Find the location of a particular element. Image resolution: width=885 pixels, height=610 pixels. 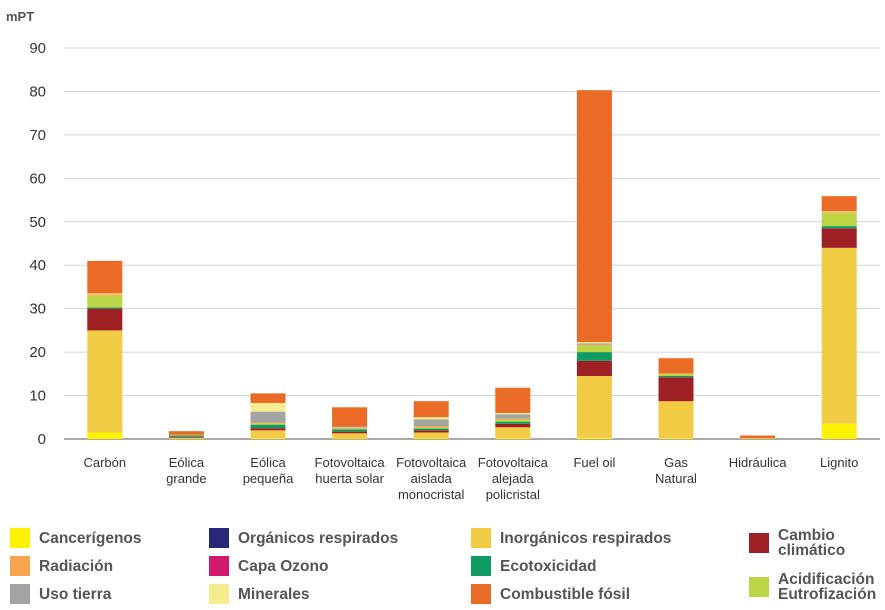

legend-item-radiacion: Radiación is located at coordinates (61, 566).